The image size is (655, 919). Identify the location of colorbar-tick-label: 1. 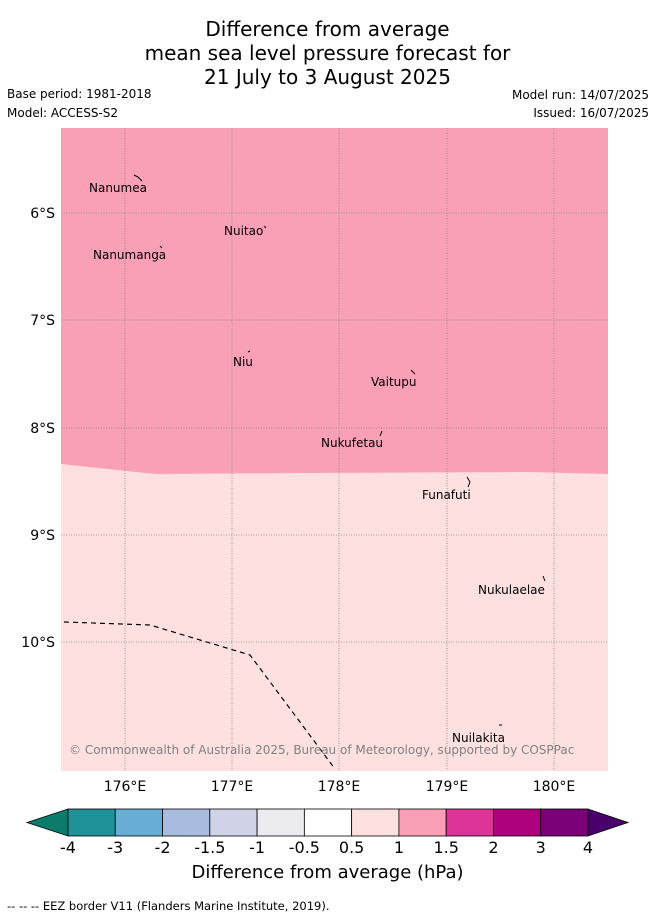
(398, 847).